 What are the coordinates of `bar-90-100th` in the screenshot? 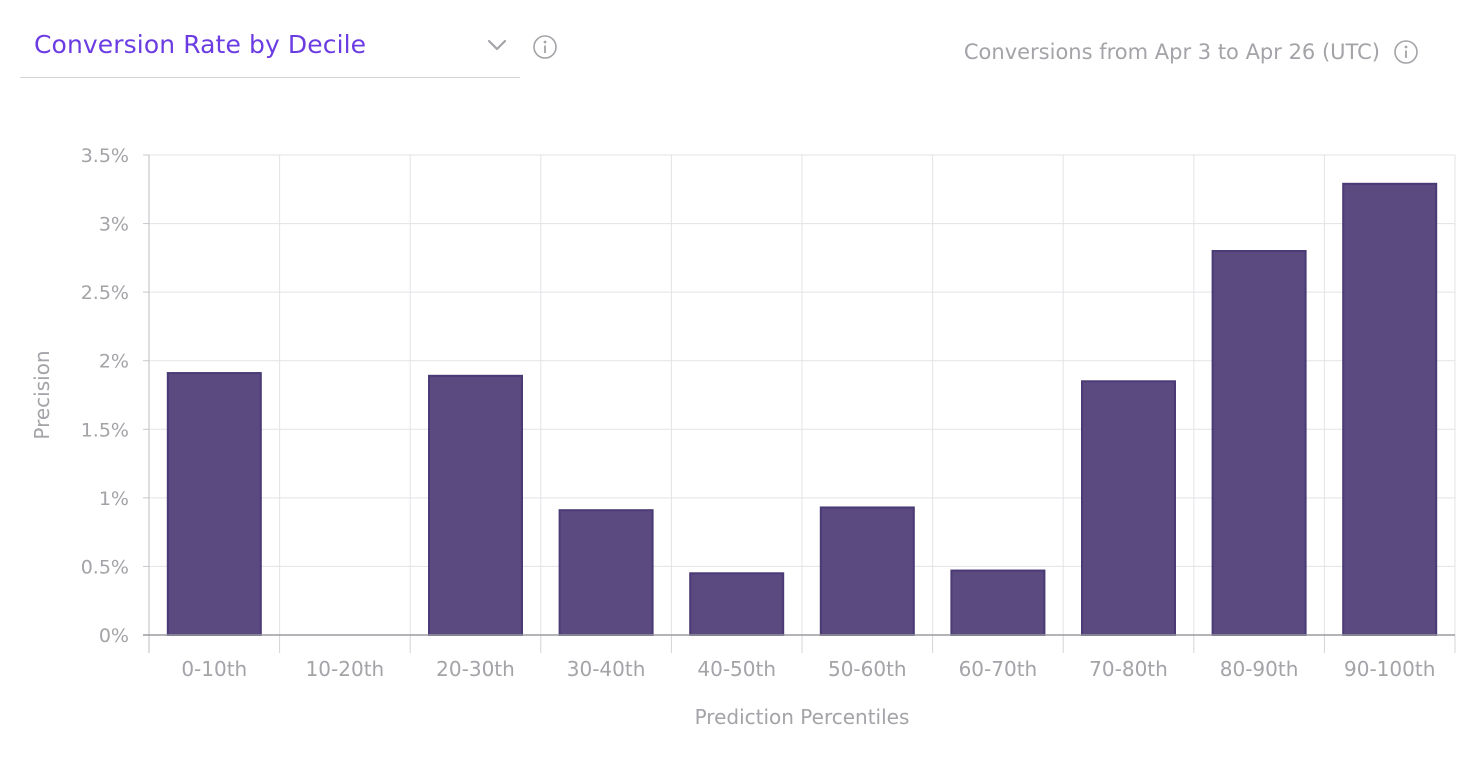 It's located at (1390, 409).